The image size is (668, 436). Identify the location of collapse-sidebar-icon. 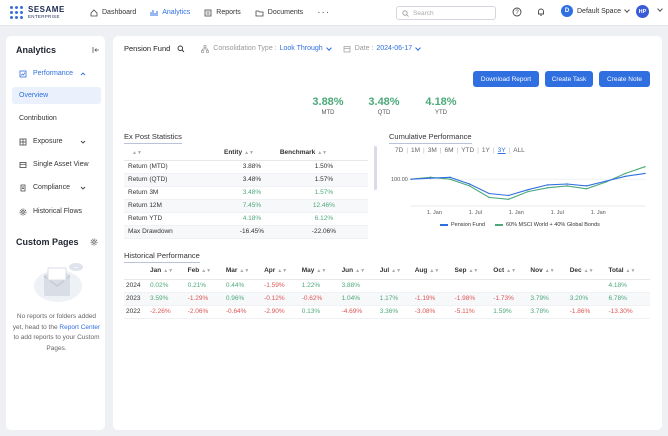
(96, 50).